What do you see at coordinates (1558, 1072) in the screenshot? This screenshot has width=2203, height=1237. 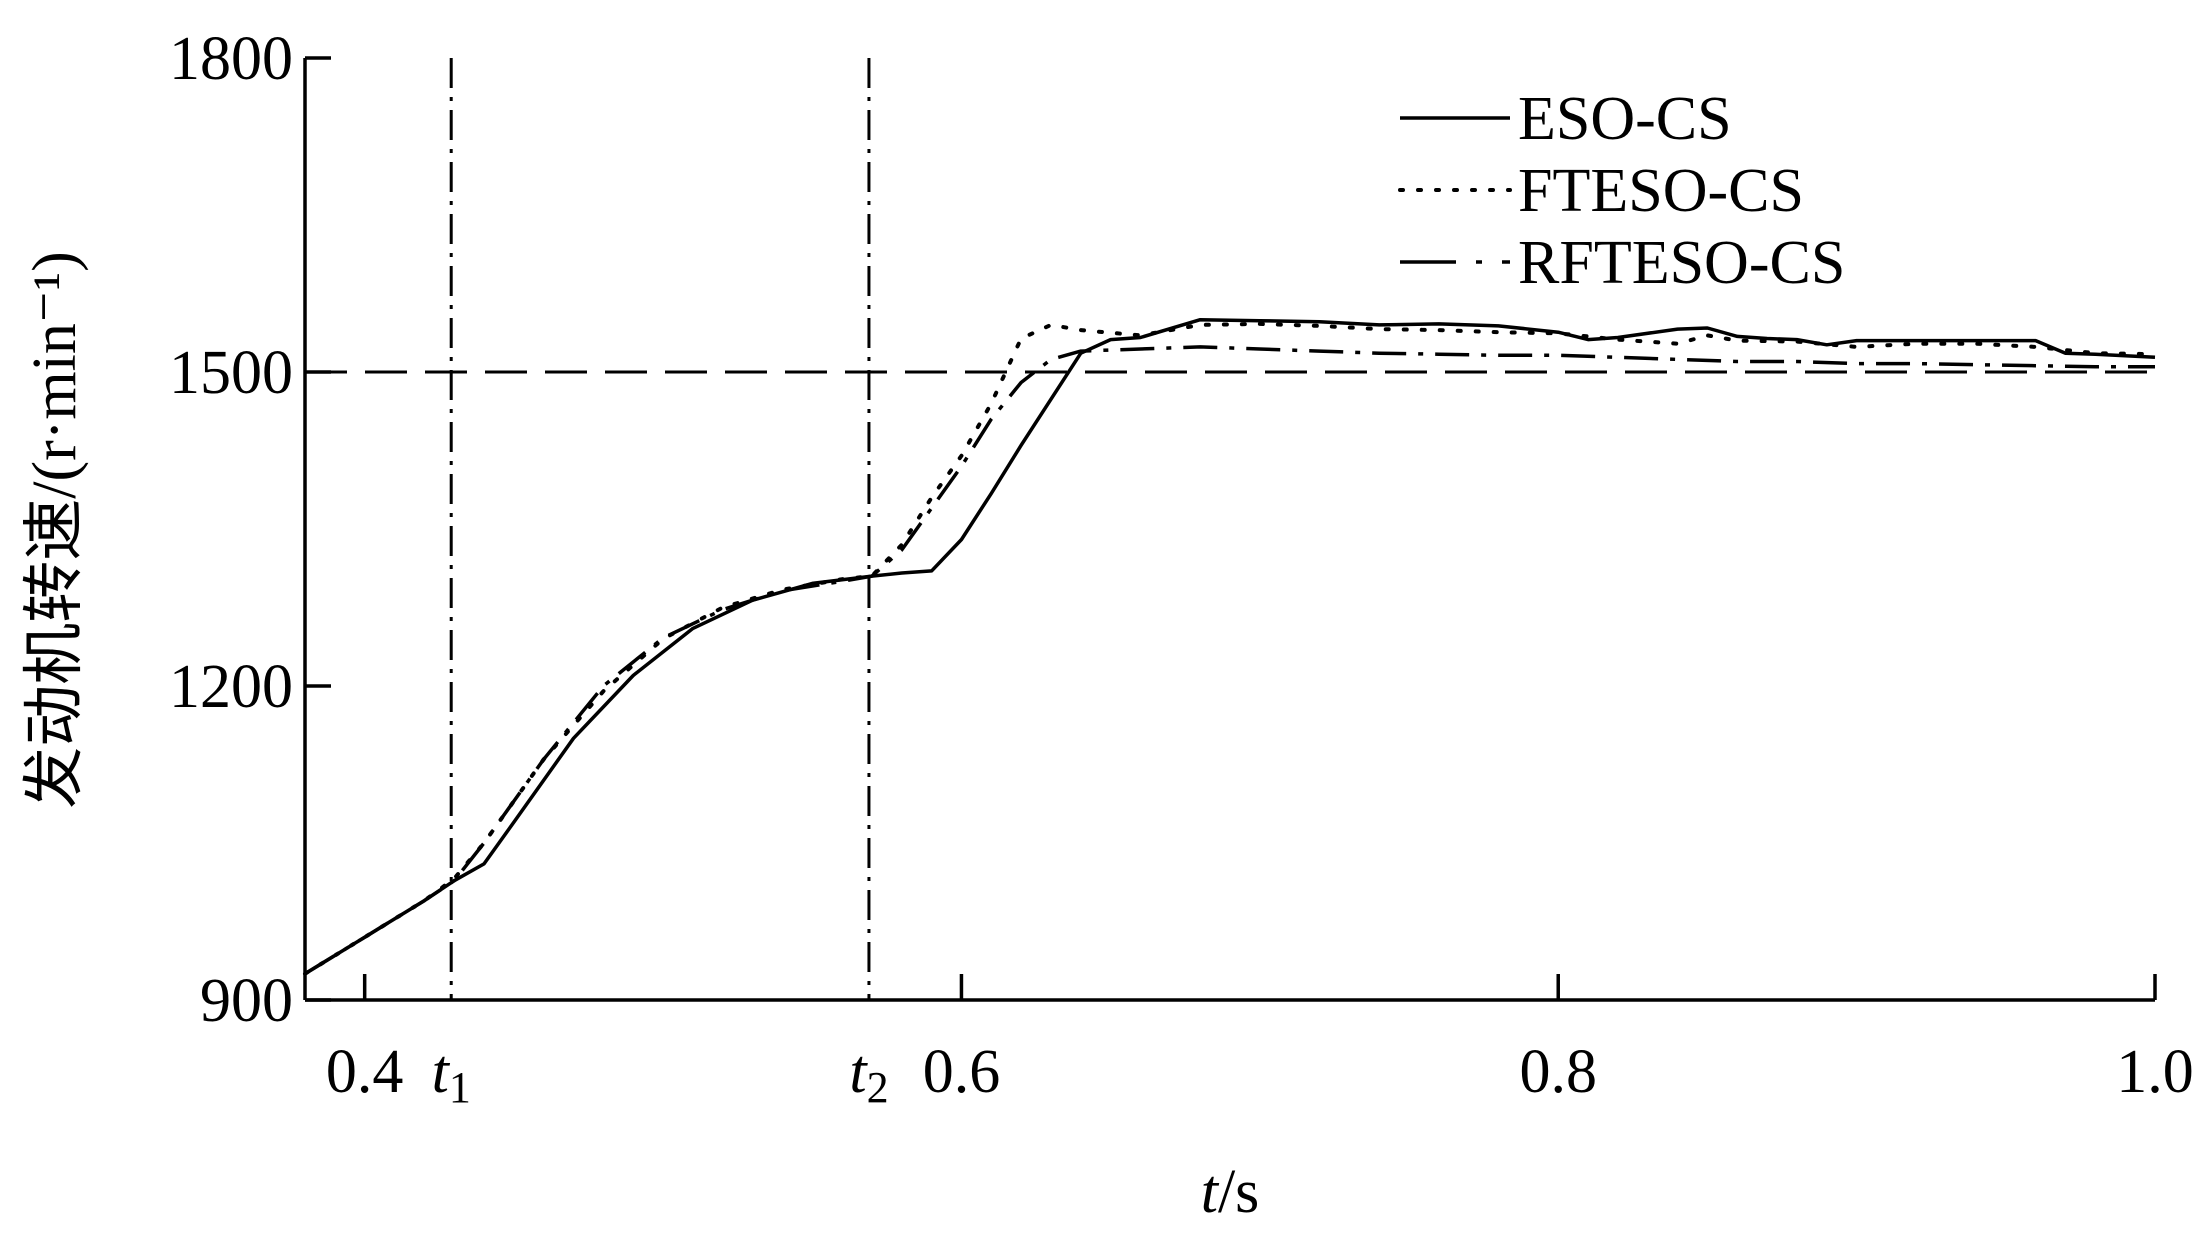 I see `x-tick-label: 0.8` at bounding box center [1558, 1072].